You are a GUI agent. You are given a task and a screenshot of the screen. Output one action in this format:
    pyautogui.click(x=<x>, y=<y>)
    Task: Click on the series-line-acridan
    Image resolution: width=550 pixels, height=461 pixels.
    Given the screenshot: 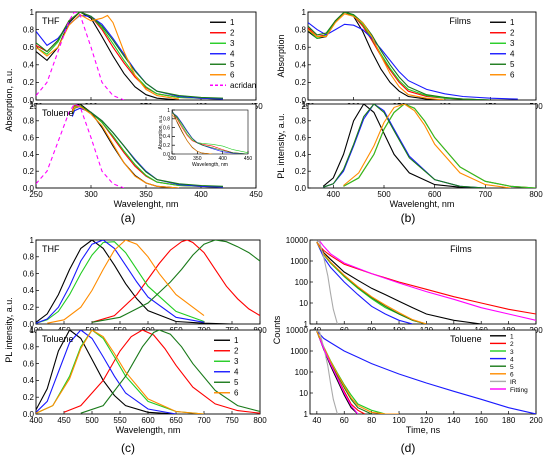 What is the action you would take?
    pyautogui.click(x=80, y=56)
    